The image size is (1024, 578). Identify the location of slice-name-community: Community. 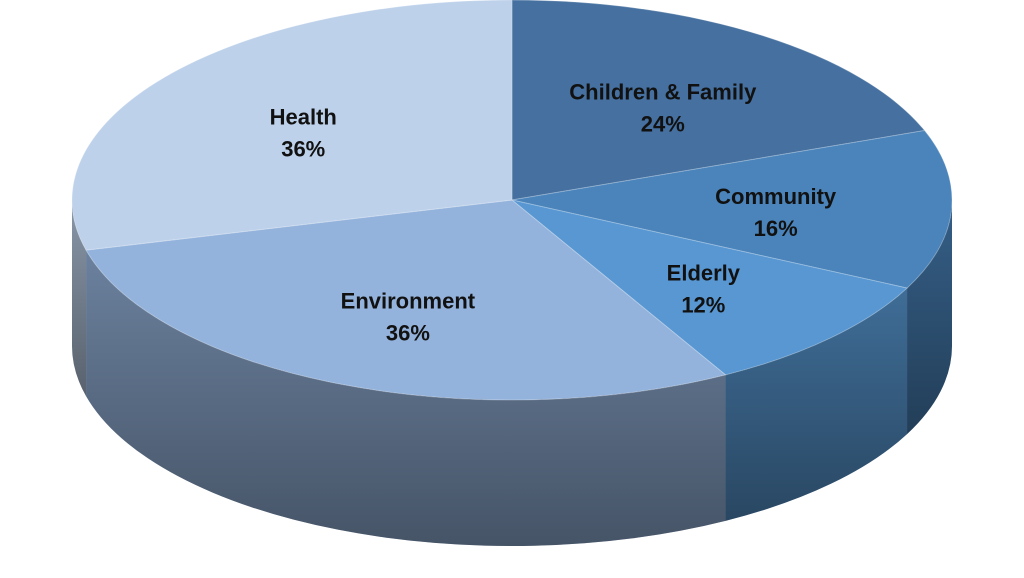
(776, 196).